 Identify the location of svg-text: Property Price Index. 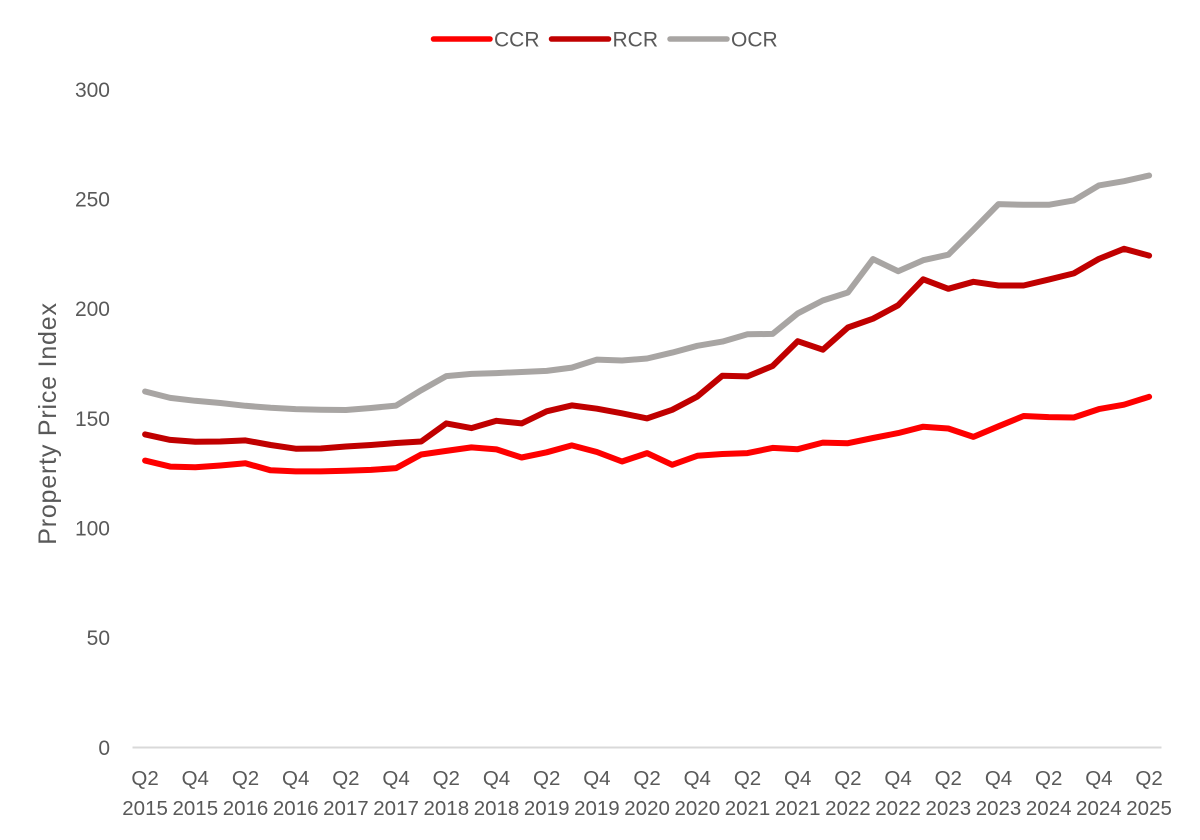
(48, 423).